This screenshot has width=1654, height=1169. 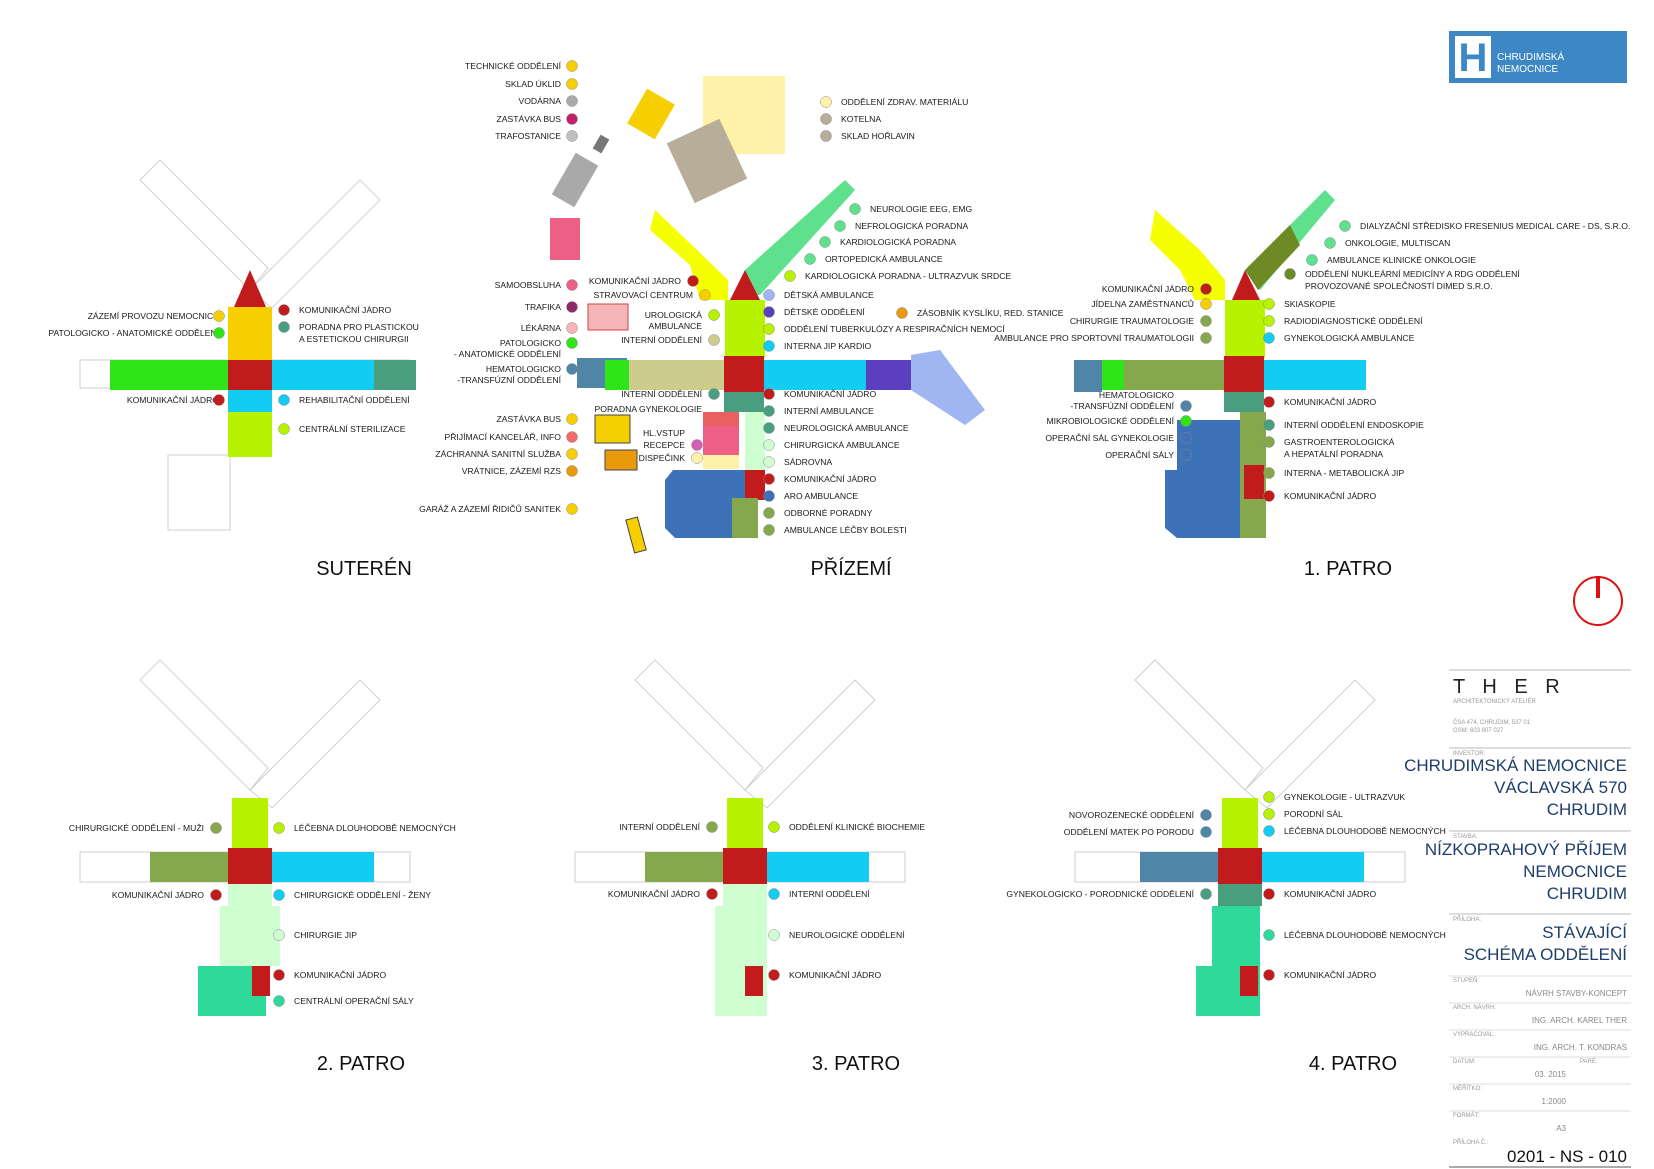 I want to click on legend-label: INTERNÍ ODDĚLENÍ, so click(x=829, y=894).